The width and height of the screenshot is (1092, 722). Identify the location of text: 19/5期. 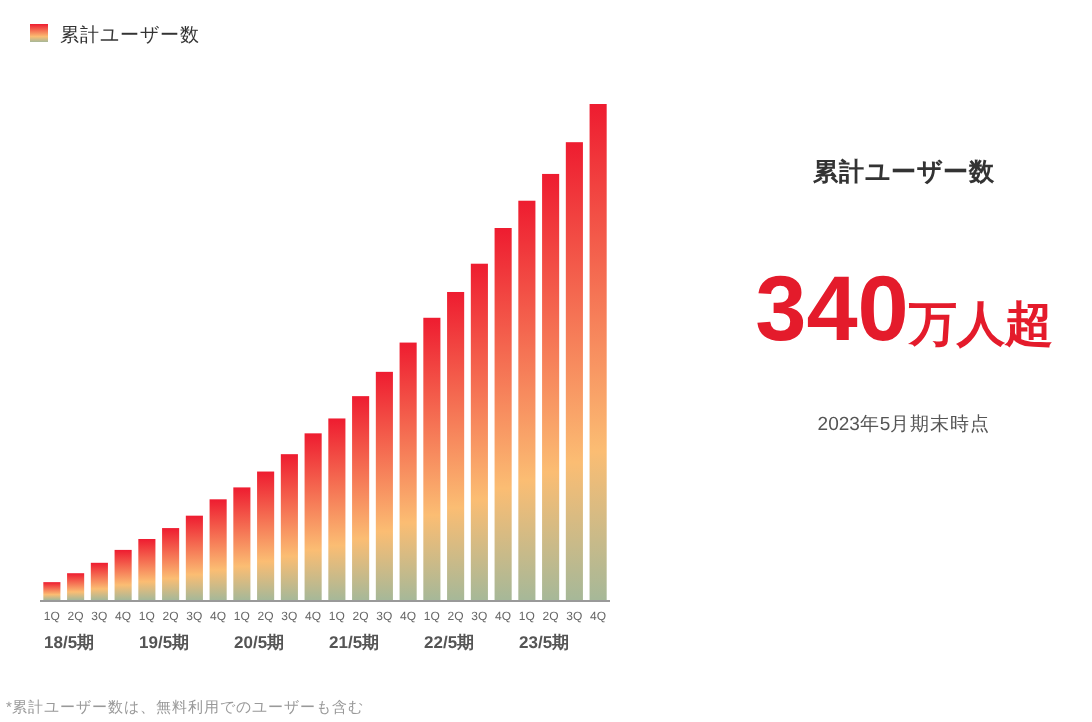
(165, 642).